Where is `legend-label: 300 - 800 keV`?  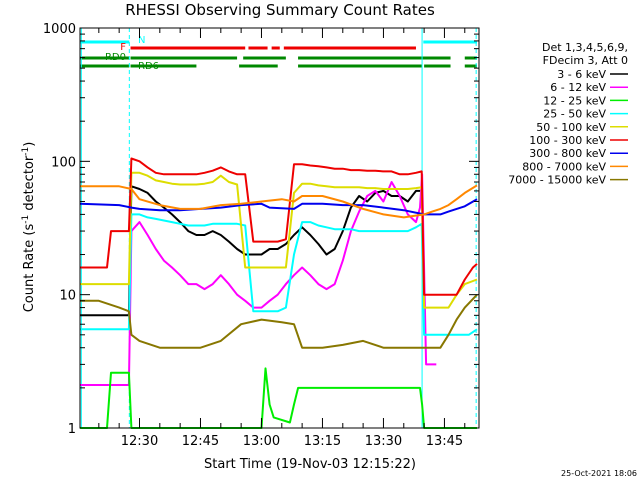 legend-label: 300 - 800 keV is located at coordinates (567, 153).